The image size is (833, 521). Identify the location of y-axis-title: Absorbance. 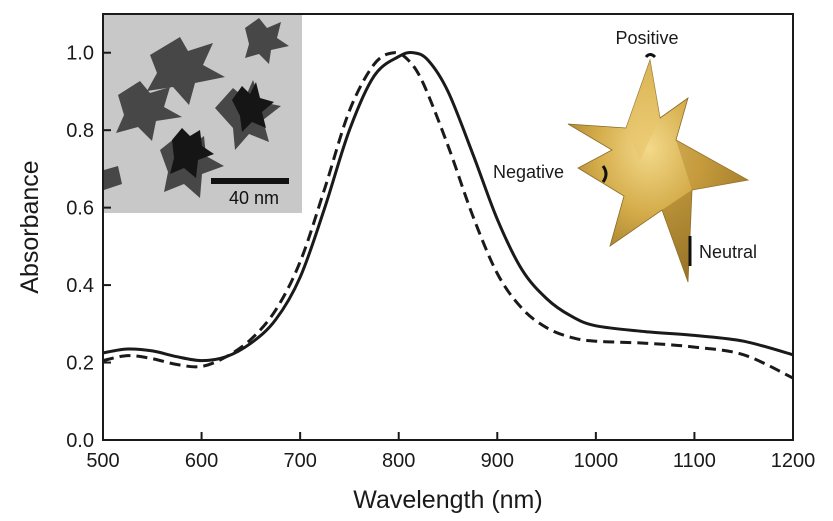
(30, 226).